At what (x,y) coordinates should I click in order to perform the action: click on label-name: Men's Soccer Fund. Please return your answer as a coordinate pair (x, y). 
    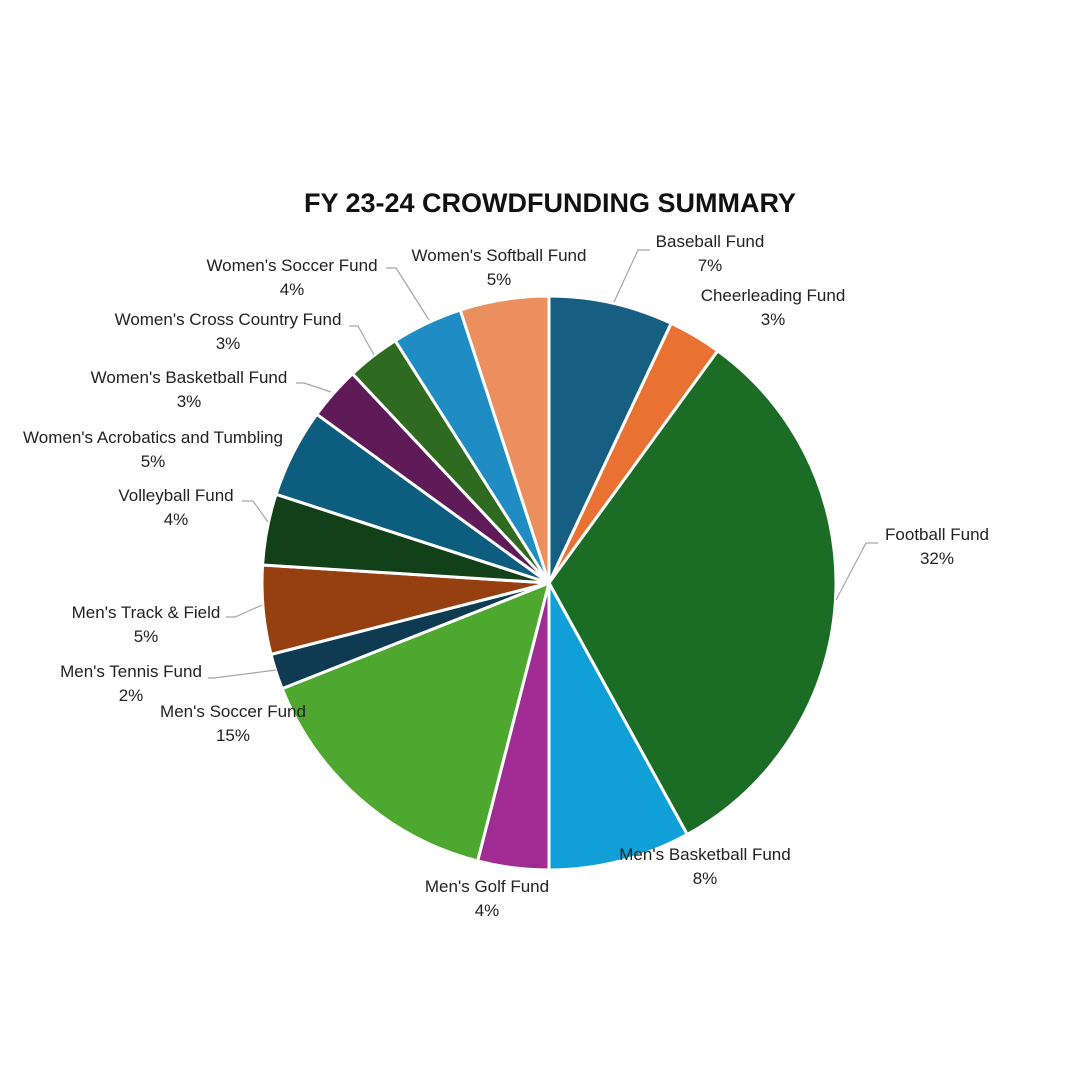
    Looking at the image, I should click on (233, 711).